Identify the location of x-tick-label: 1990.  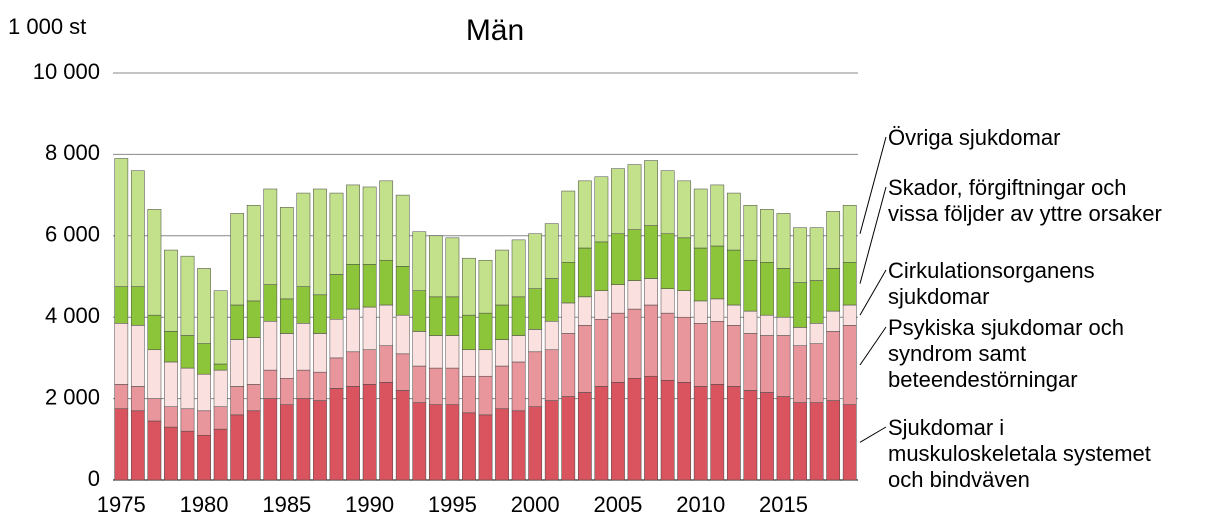
(369, 504).